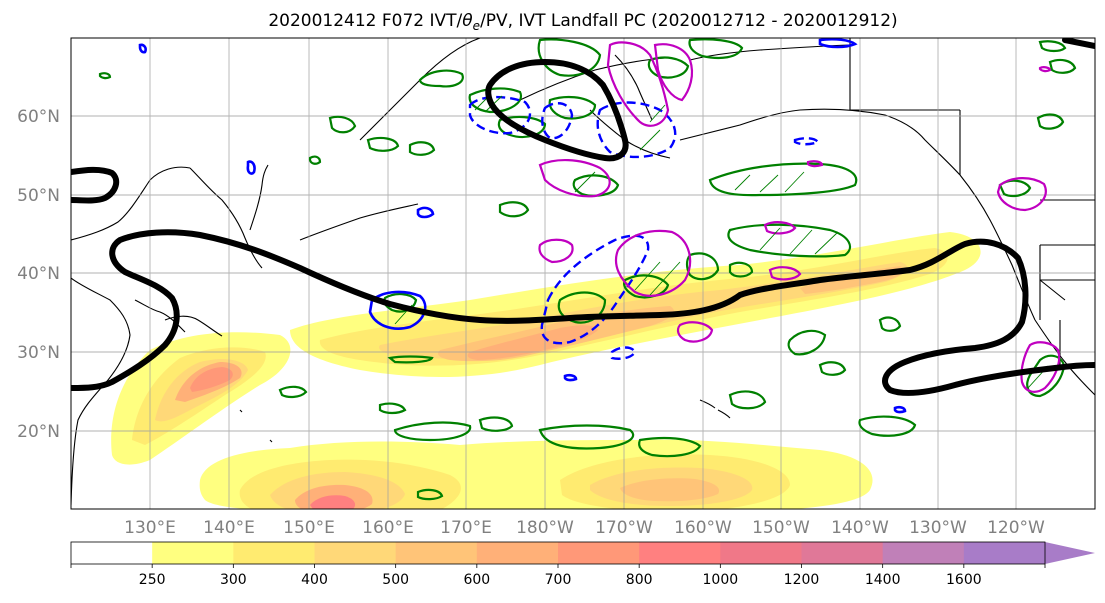  I want to click on lon-label: 160°E, so click(388, 528).